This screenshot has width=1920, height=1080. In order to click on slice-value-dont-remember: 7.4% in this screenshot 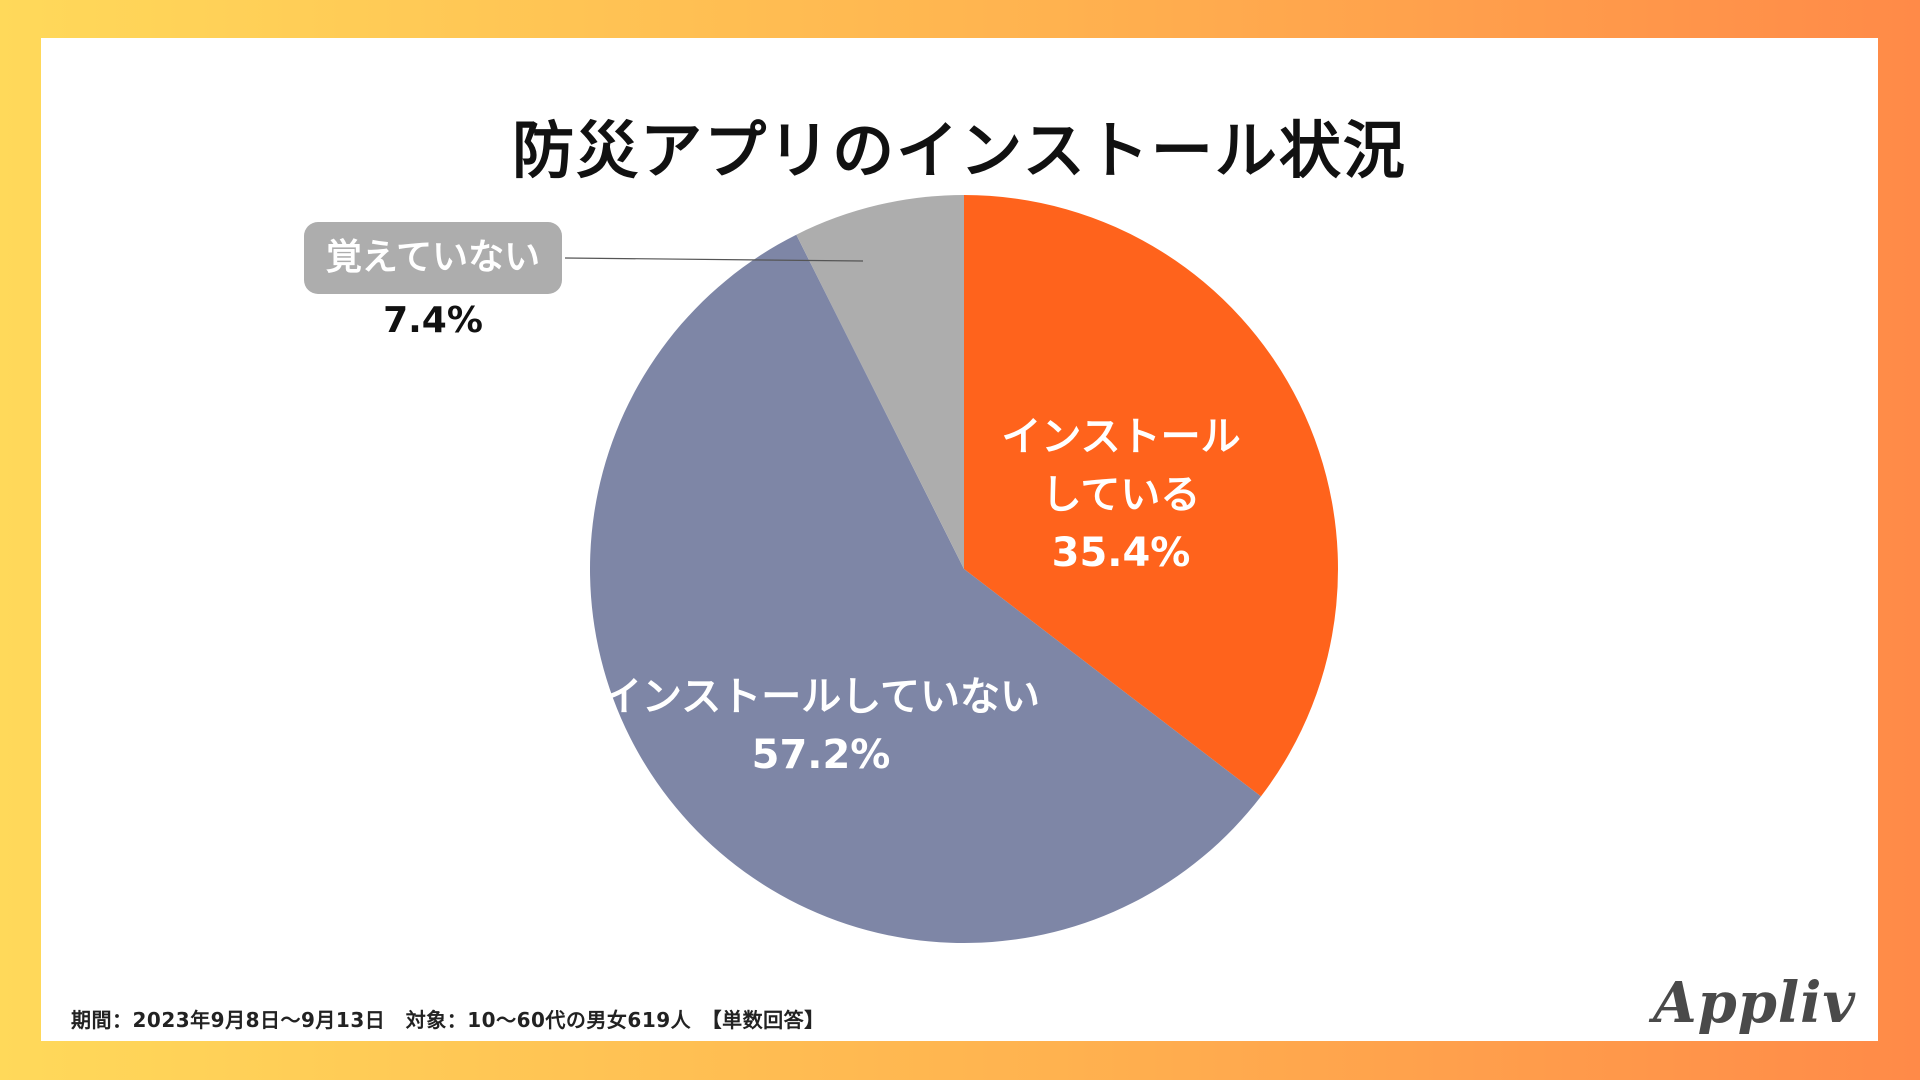, I will do `click(433, 320)`.